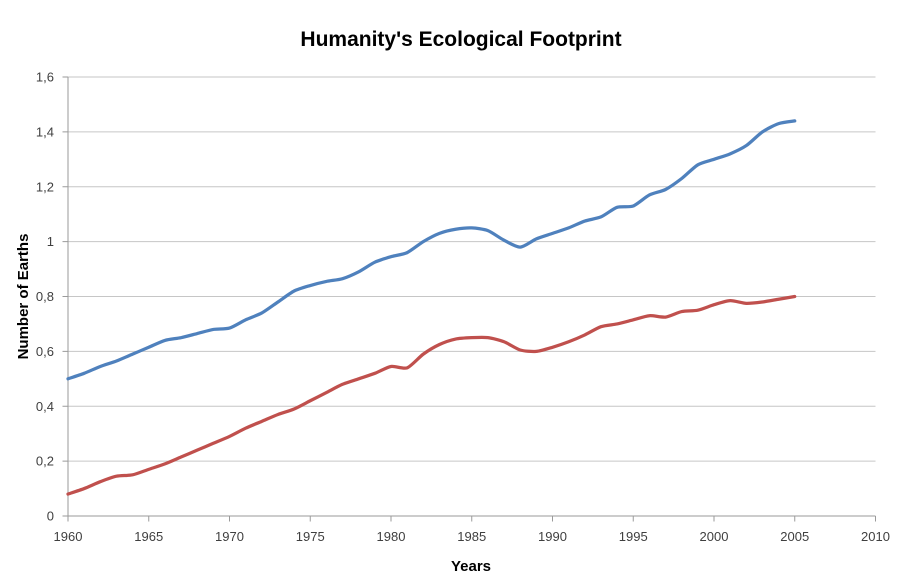 This screenshot has height=582, width=909. What do you see at coordinates (45, 406) in the screenshot?
I see `y-tick-label: 0,4` at bounding box center [45, 406].